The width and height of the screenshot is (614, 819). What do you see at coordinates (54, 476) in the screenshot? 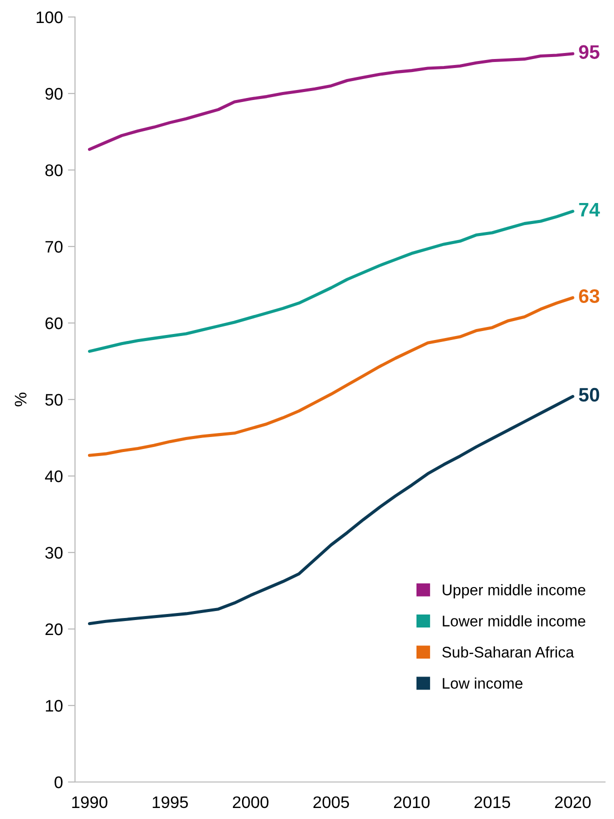
I see `y-tick-label: 40` at bounding box center [54, 476].